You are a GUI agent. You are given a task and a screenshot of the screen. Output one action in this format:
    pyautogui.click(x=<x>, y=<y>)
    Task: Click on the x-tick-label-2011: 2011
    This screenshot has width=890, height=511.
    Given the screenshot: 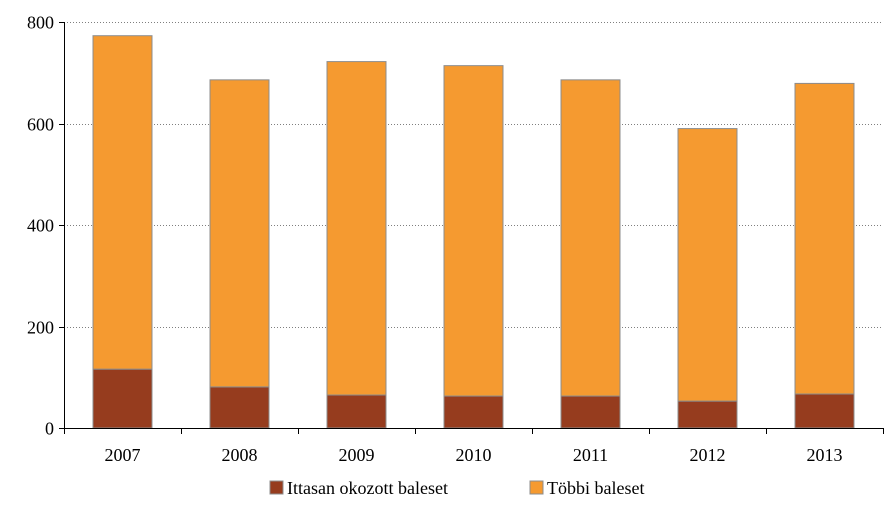 What is the action you would take?
    pyautogui.click(x=590, y=455)
    